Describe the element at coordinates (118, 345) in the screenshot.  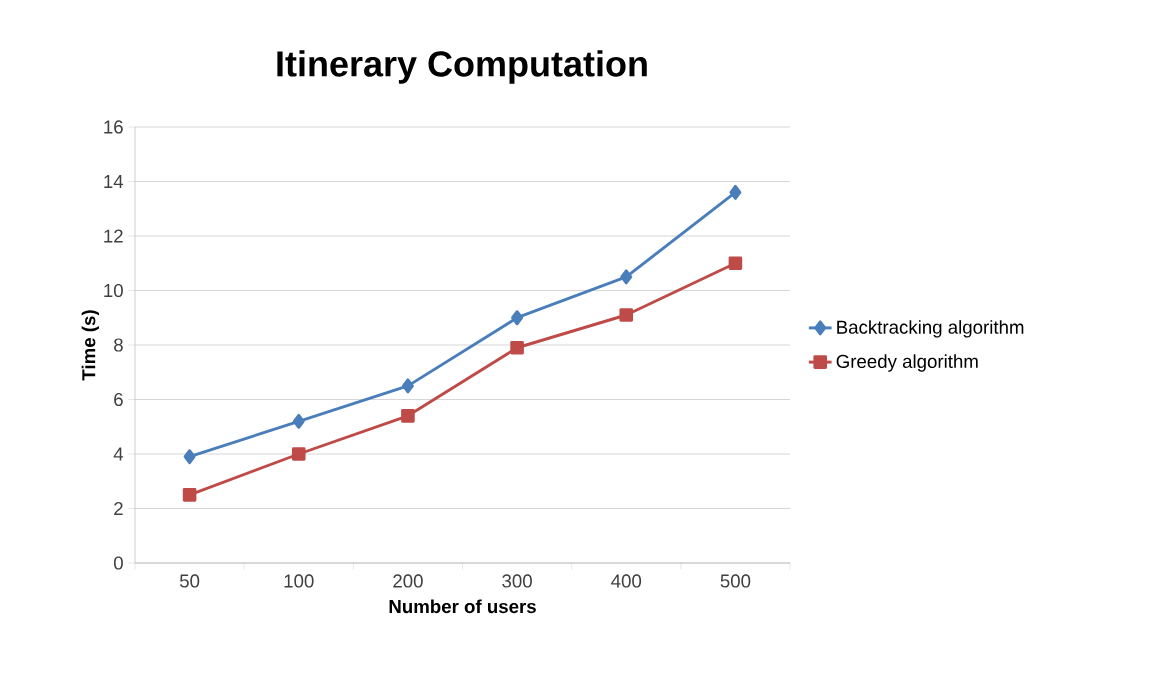
I see `y-tick-label: 8` at that location.